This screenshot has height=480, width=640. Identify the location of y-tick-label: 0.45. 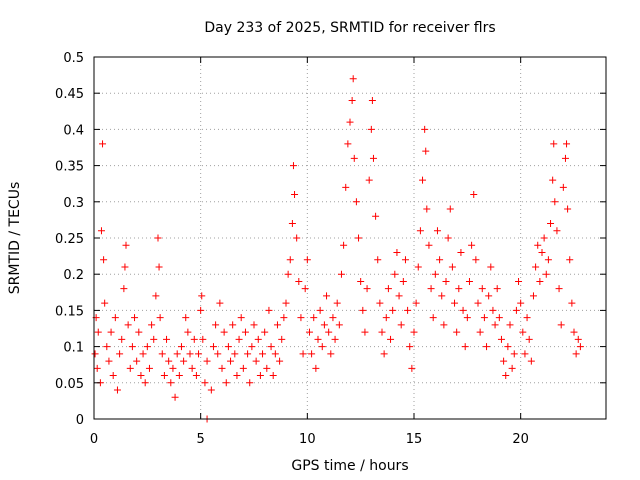
(69, 94).